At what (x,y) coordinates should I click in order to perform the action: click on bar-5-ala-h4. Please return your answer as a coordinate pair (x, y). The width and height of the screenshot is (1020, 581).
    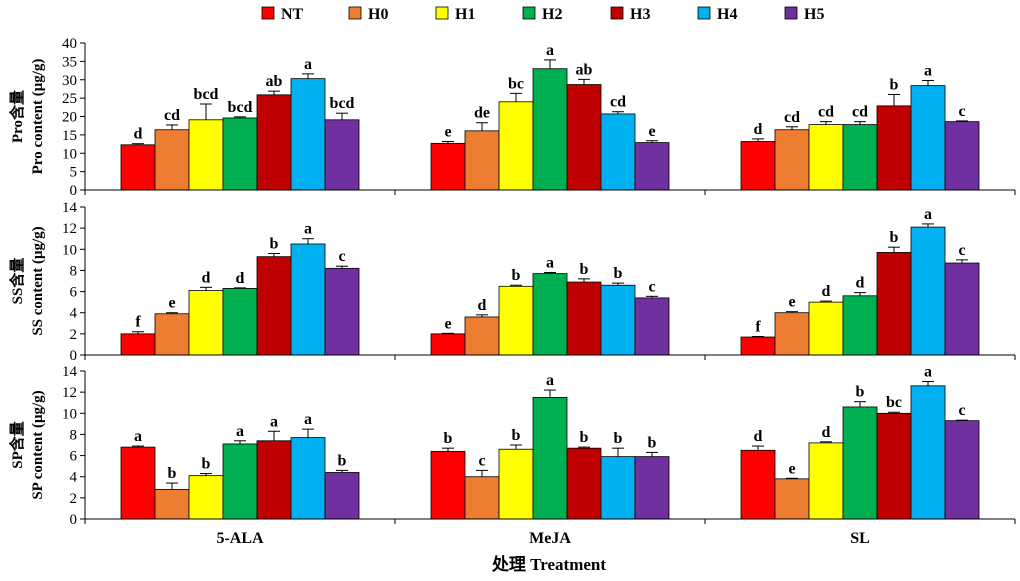
    Looking at the image, I should click on (308, 299).